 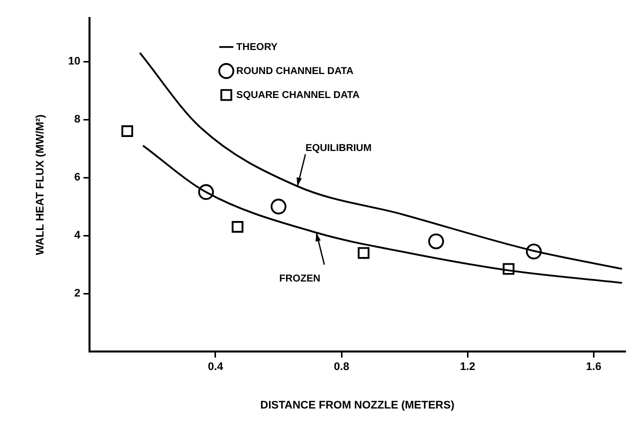 I want to click on annotation: EQUILIBRIUM, so click(x=338, y=148).